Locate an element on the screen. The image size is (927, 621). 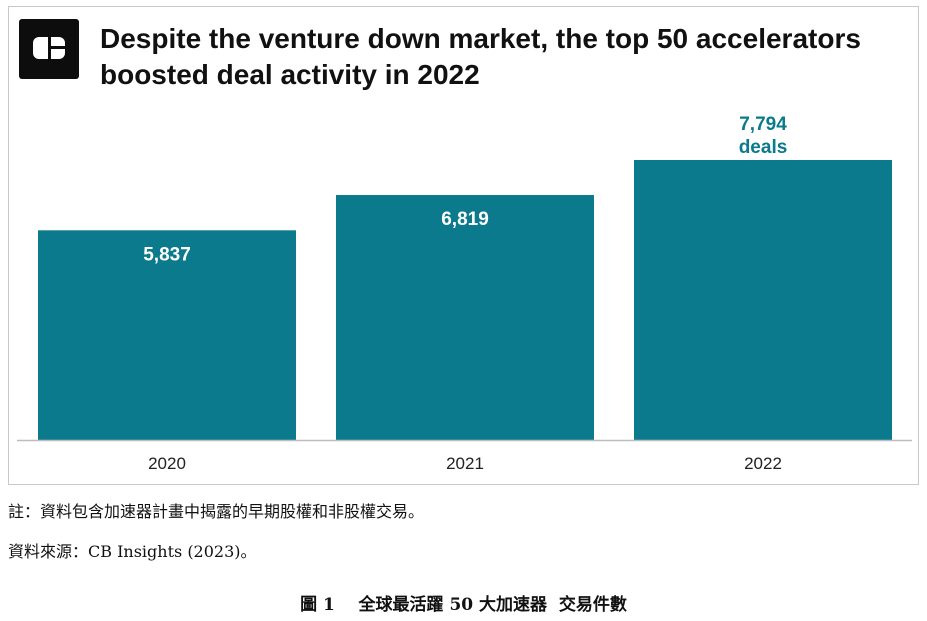
figure-caption-text: 全球最活躍 50 大加速器 交易件數 is located at coordinates (492, 605).